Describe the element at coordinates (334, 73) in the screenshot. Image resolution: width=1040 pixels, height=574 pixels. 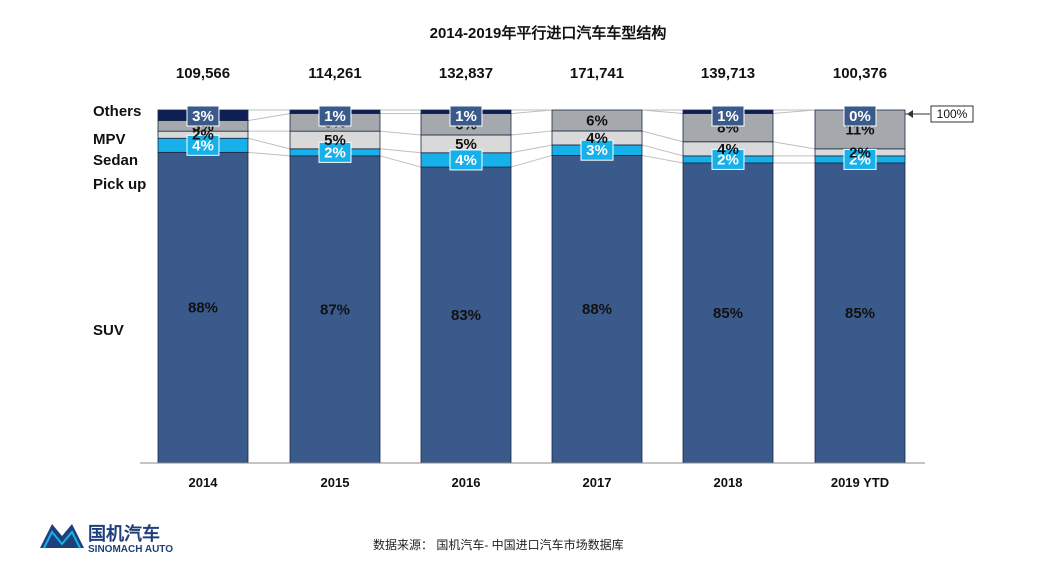
I see `bar-total-label: 114,261` at that location.